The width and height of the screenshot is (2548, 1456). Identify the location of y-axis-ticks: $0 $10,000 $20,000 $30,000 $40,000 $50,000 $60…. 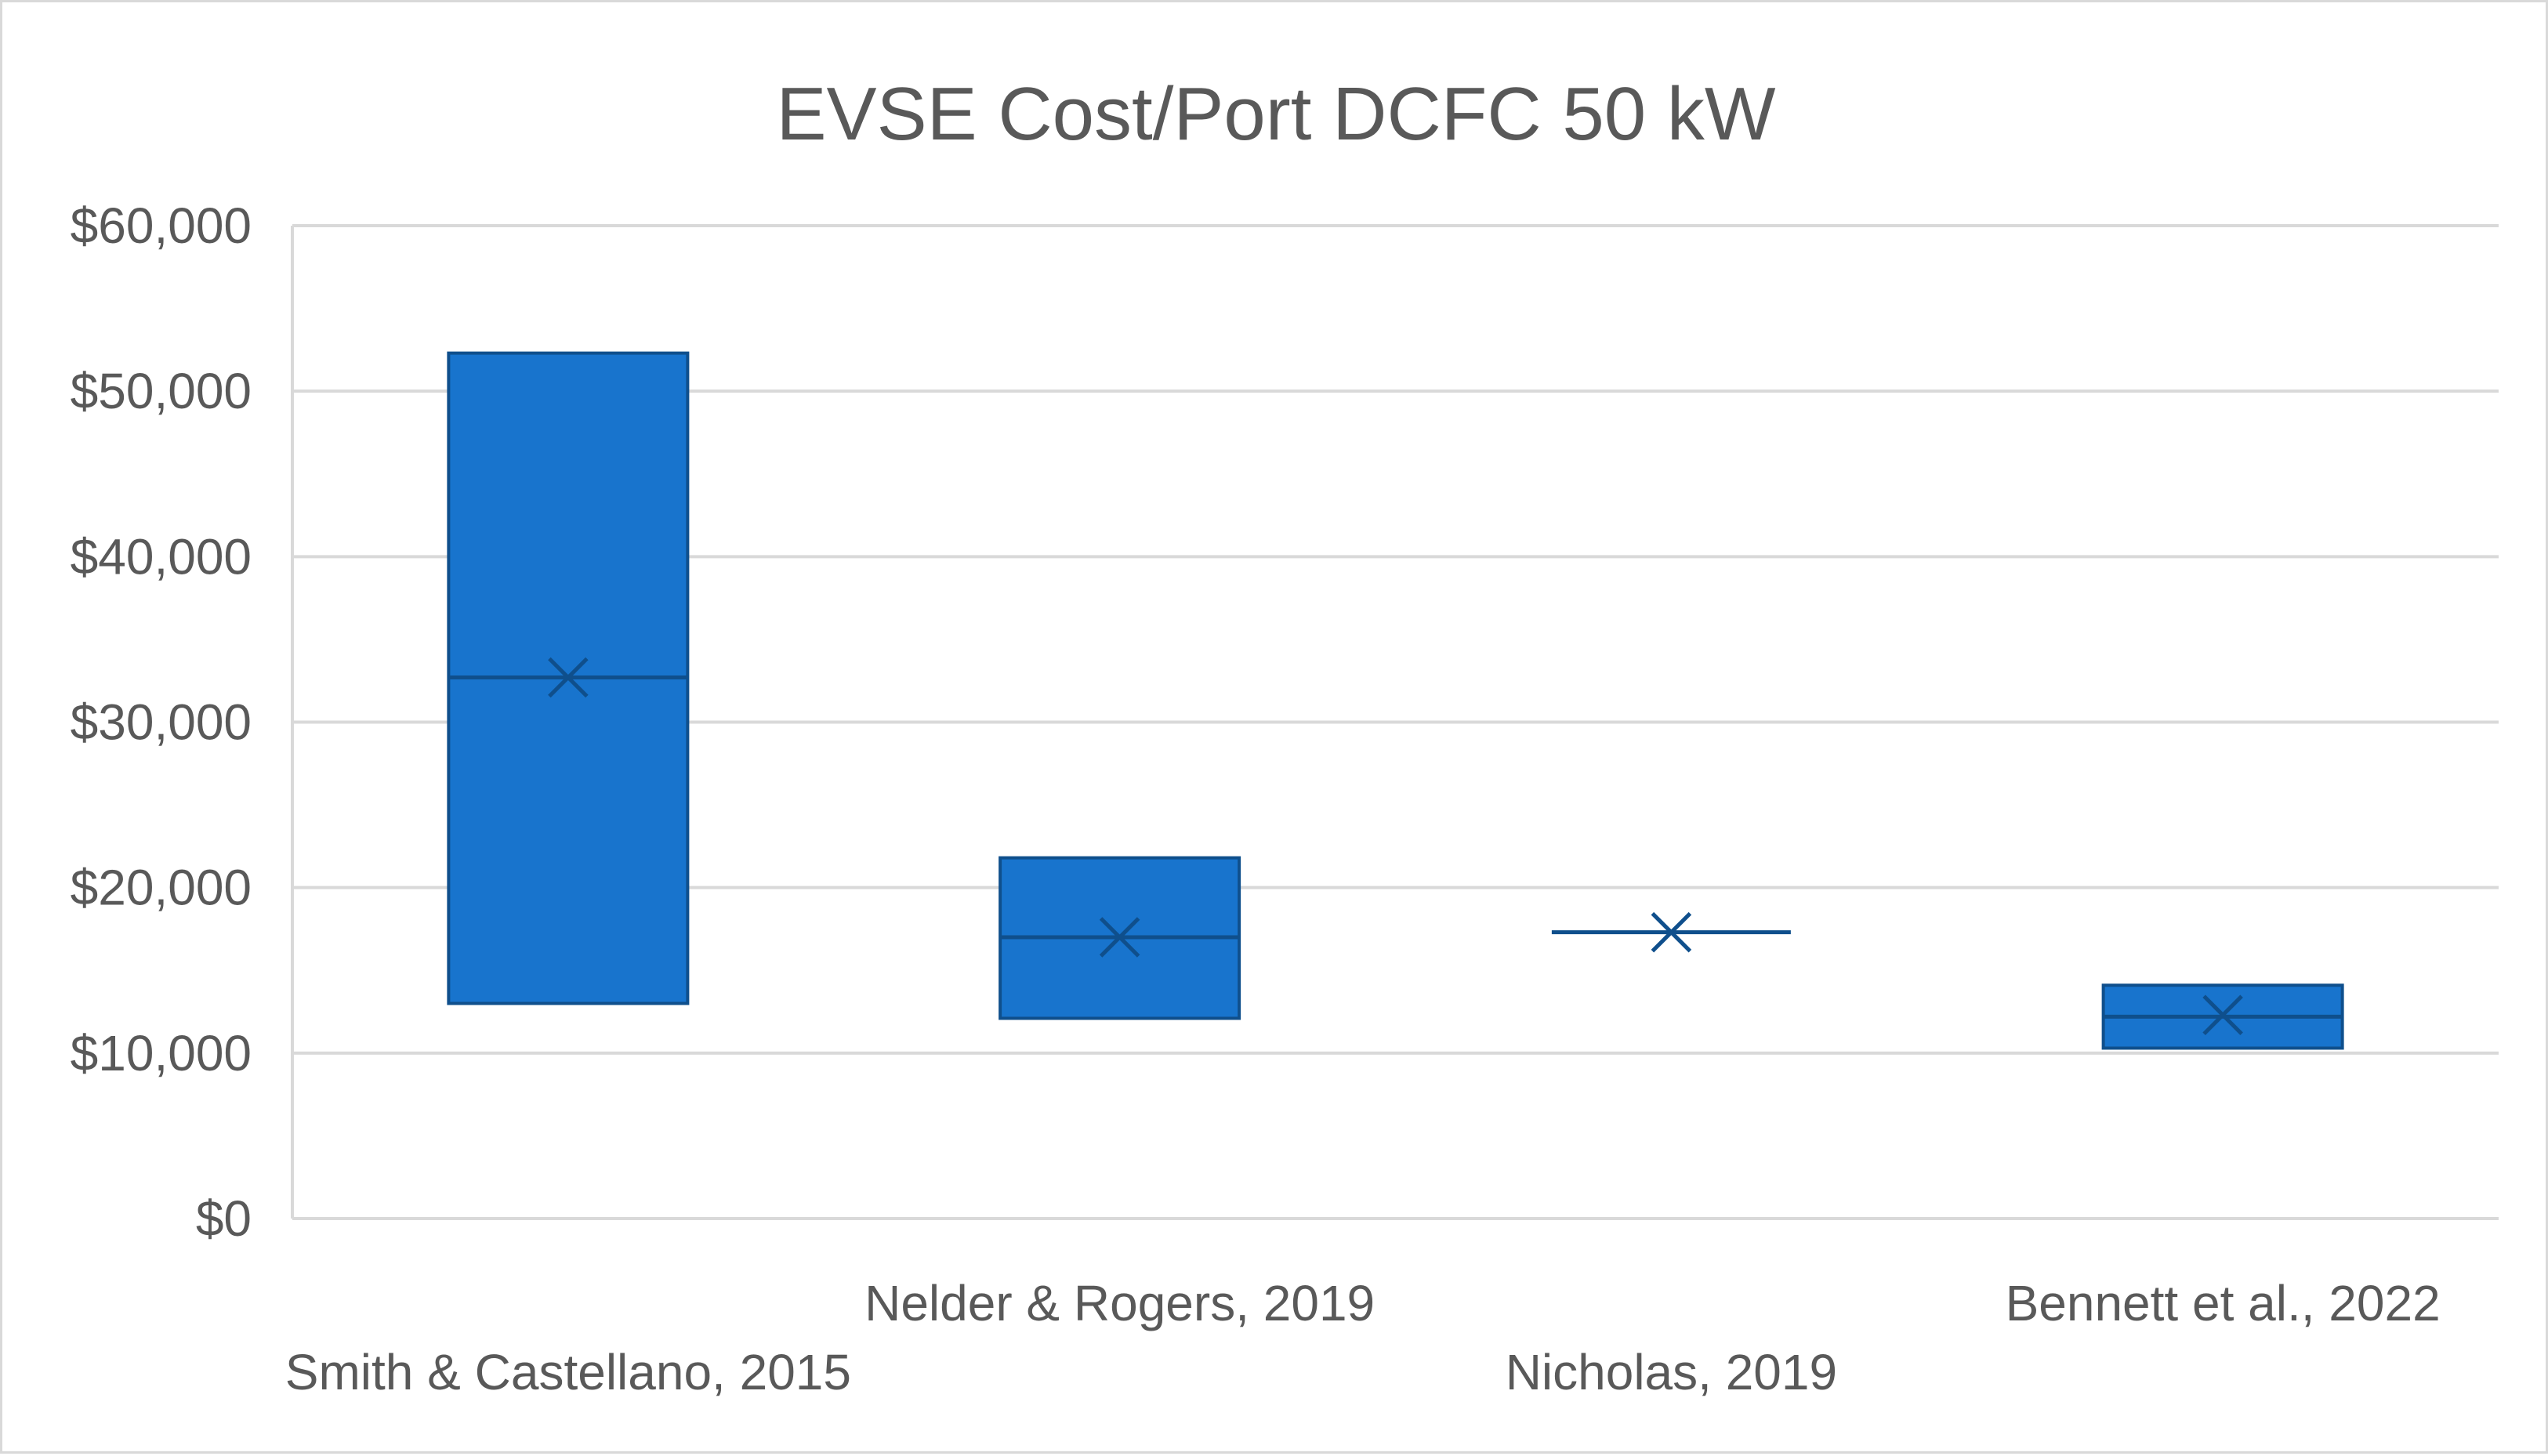
(161, 722).